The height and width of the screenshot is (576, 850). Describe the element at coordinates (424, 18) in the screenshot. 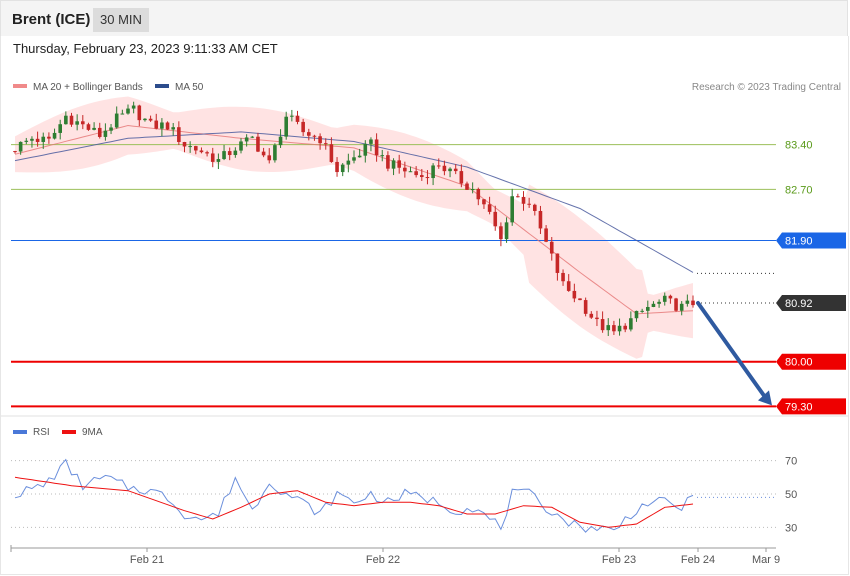

I see `chart-header: Brent (ICE) 30 MIN` at that location.